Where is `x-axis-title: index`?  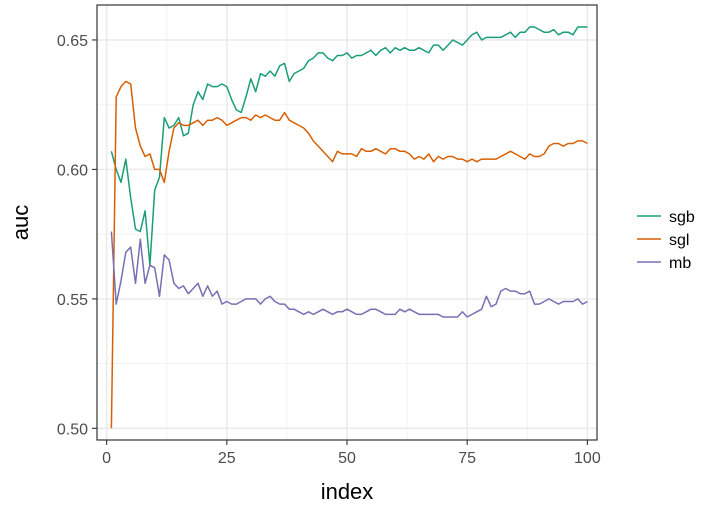 x-axis-title: index is located at coordinates (347, 491).